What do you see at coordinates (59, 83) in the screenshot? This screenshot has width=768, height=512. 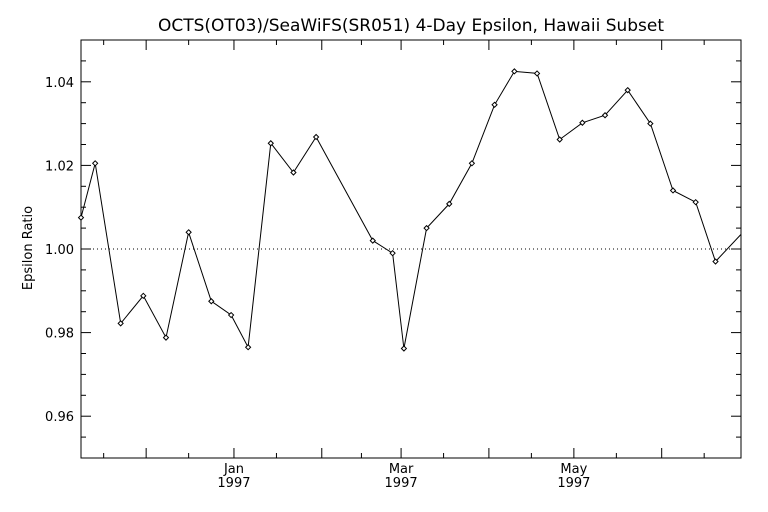 I see `y-tick-label: 1.04` at bounding box center [59, 83].